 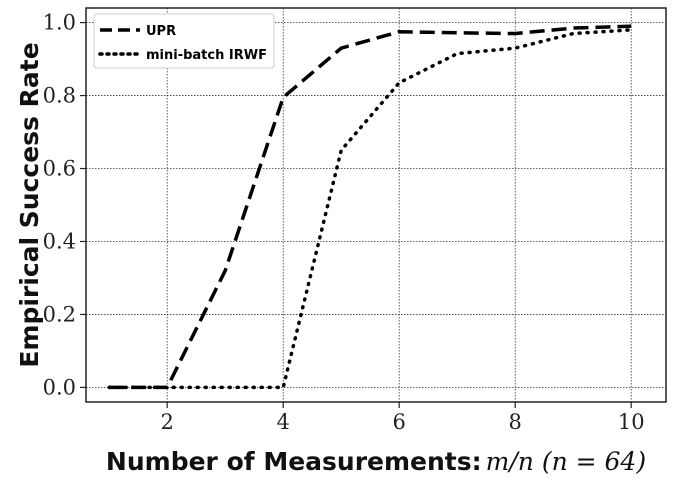 I want to click on x-axis-title-math: m/n (n = 64), so click(x=566, y=461).